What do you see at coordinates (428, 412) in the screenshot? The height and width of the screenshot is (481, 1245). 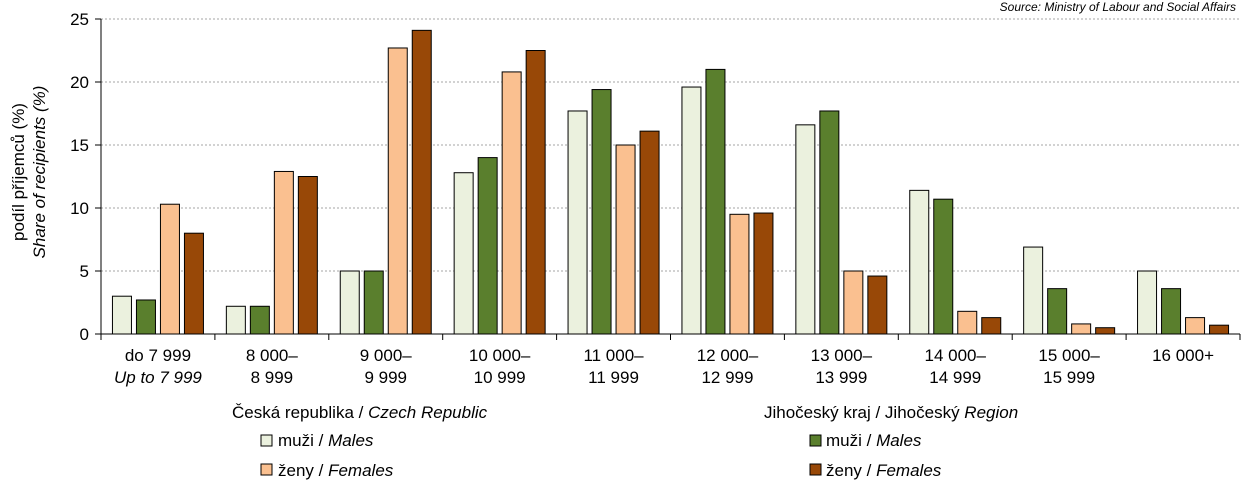 I see `legend-group-cz-title-italic: Czech Republic` at bounding box center [428, 412].